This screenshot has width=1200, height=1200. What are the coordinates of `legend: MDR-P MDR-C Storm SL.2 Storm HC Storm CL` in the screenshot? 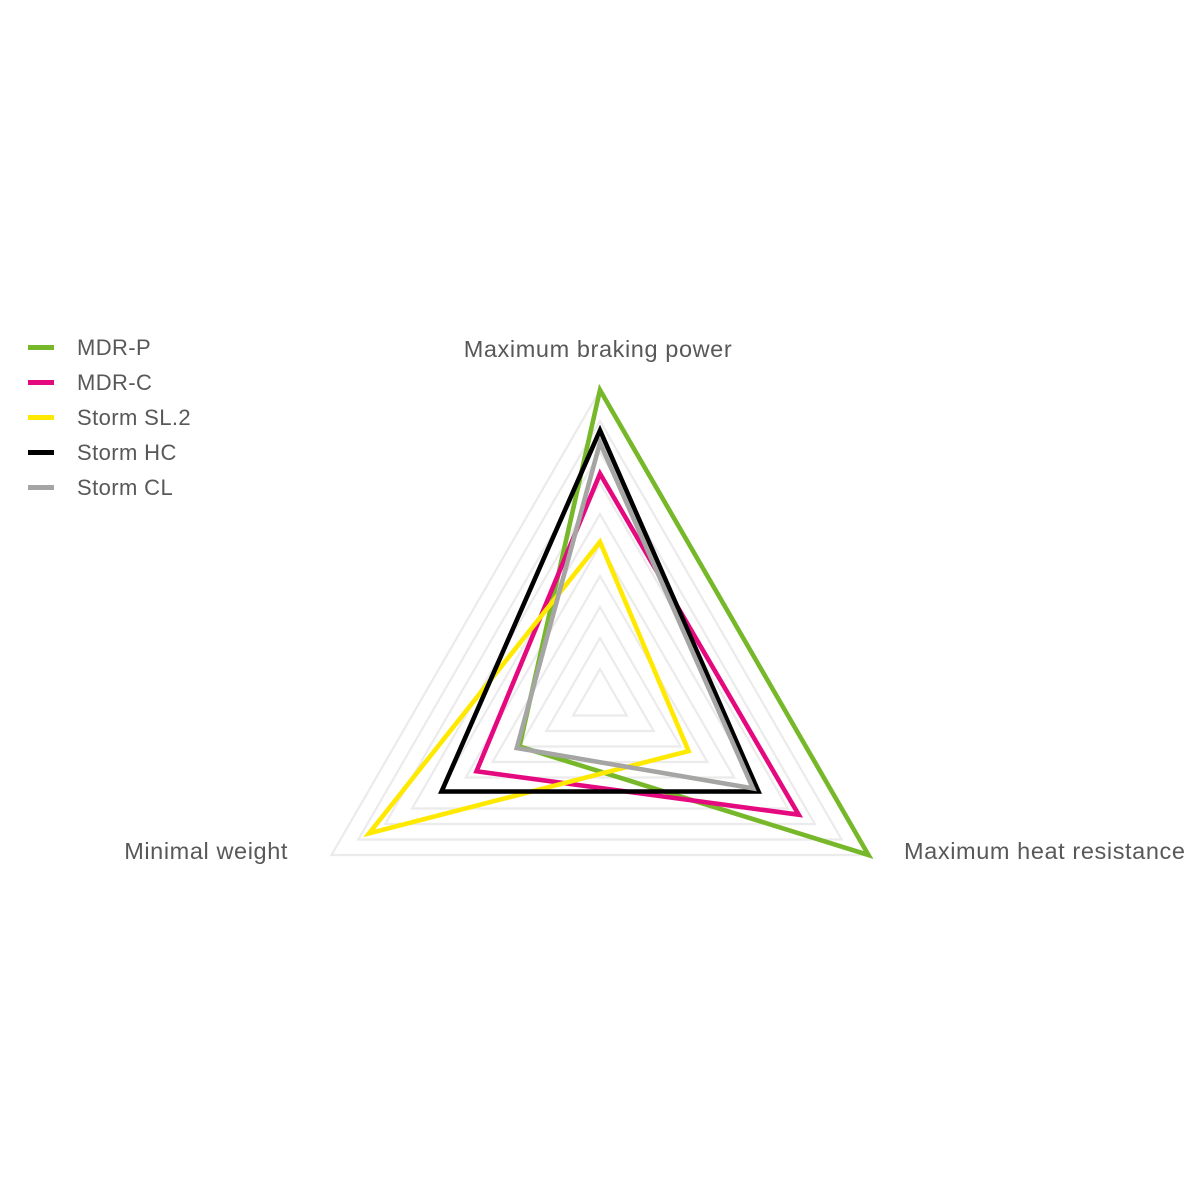 It's located at (109, 417).